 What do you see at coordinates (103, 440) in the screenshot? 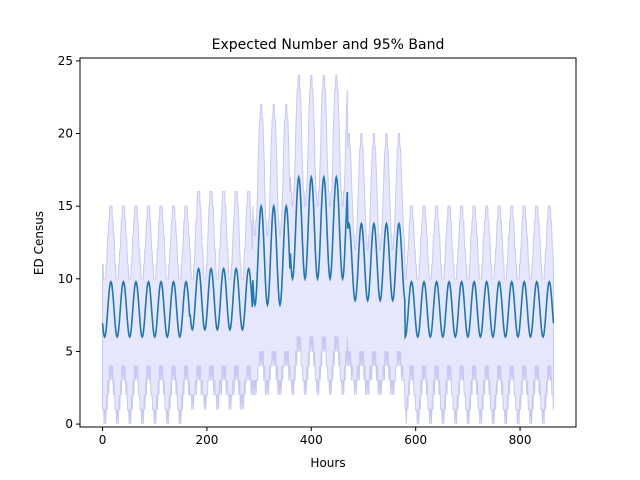
I see `x-tick-label: 0` at bounding box center [103, 440].